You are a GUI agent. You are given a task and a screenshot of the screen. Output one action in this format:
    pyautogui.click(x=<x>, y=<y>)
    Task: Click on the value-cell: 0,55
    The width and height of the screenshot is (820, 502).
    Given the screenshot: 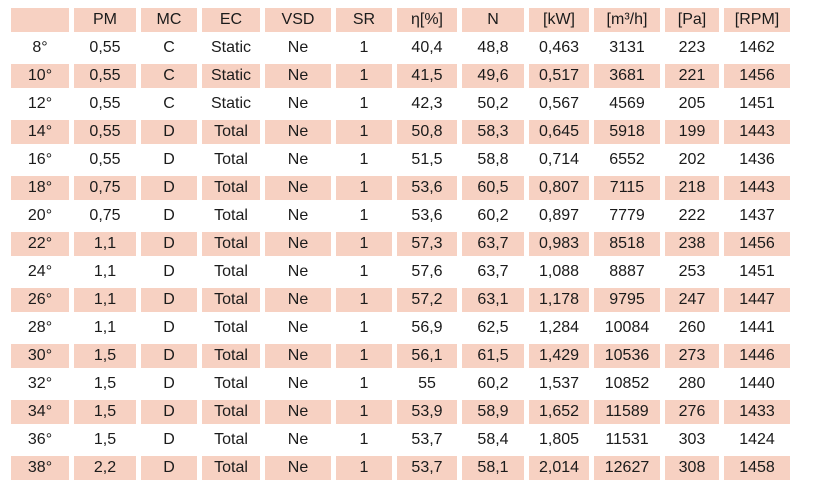 What is the action you would take?
    pyautogui.click(x=105, y=47)
    